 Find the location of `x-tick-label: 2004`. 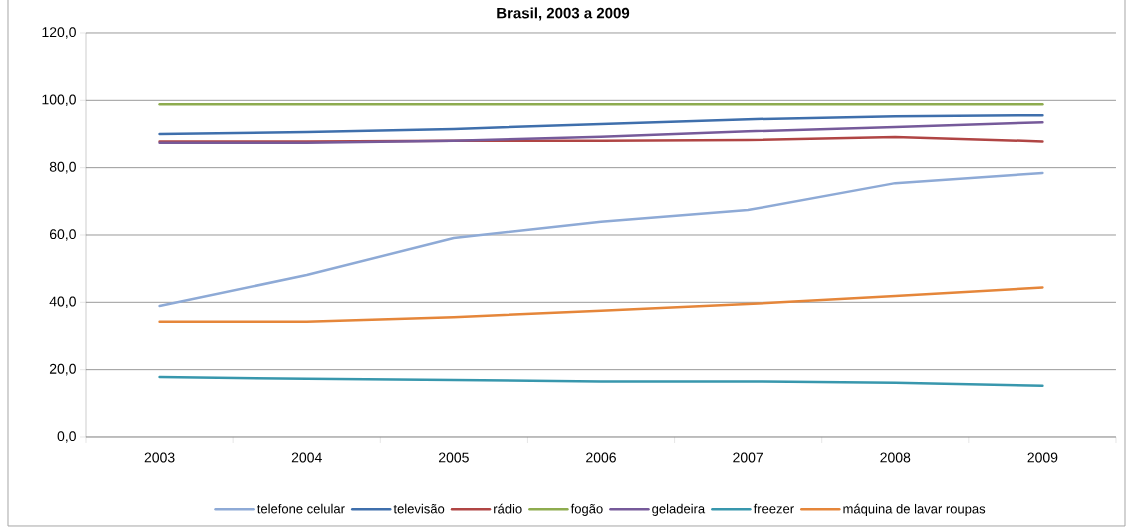

x-tick-label: 2004 is located at coordinates (306, 457).